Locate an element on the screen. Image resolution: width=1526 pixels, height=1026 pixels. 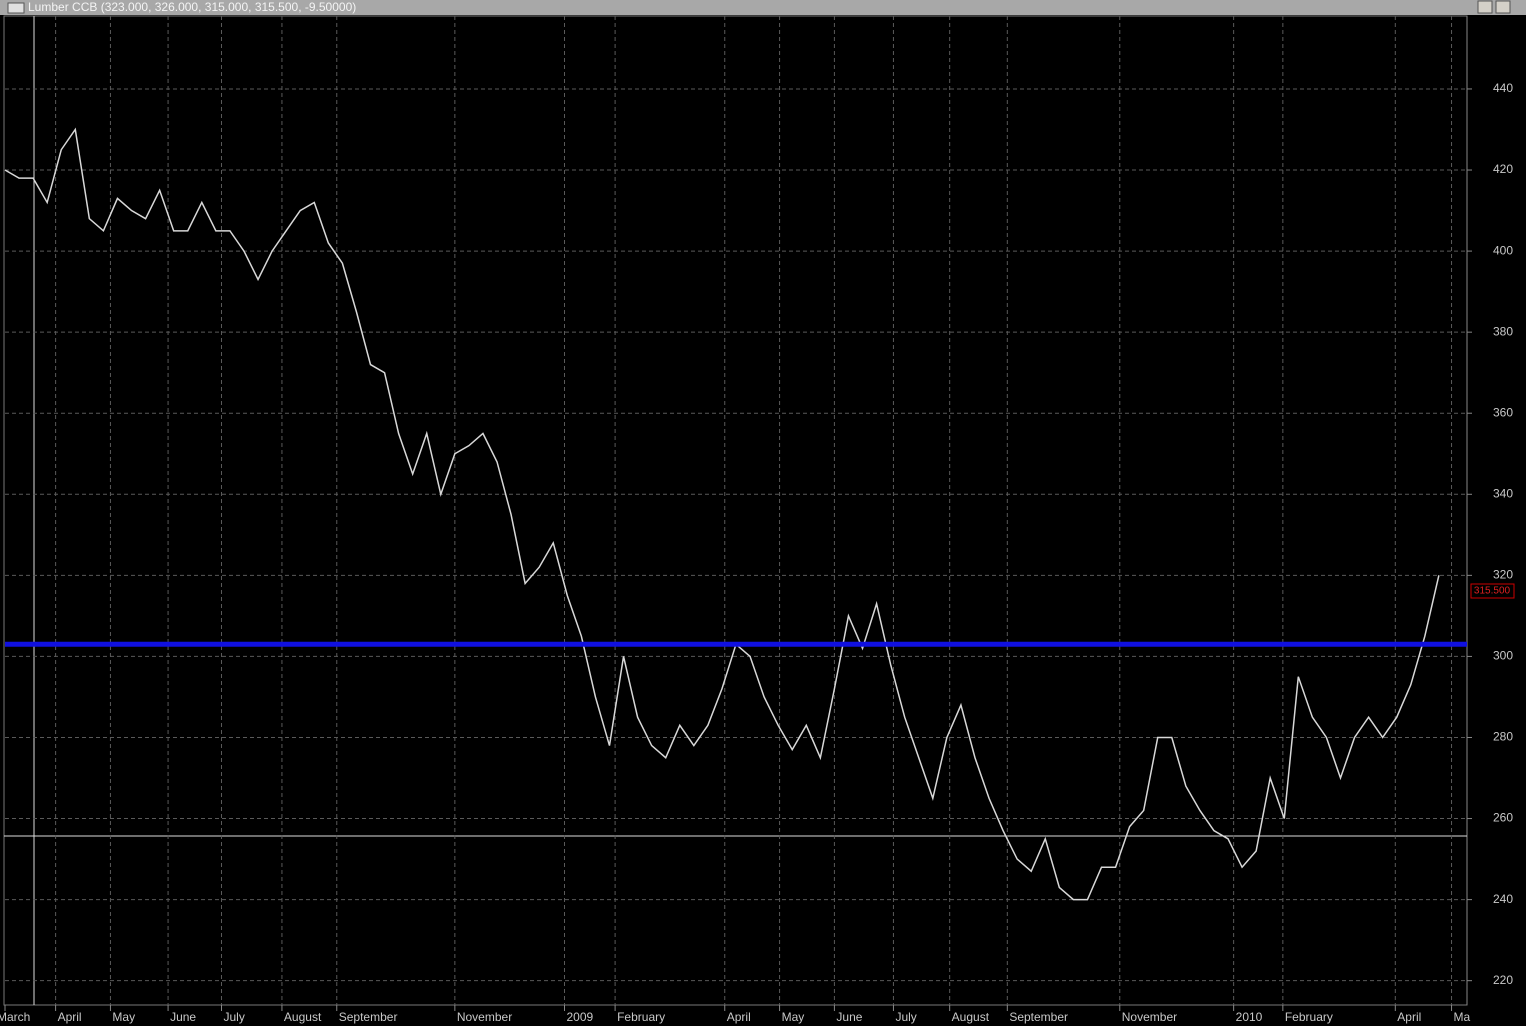
maximize-button is located at coordinates (1485, 7).